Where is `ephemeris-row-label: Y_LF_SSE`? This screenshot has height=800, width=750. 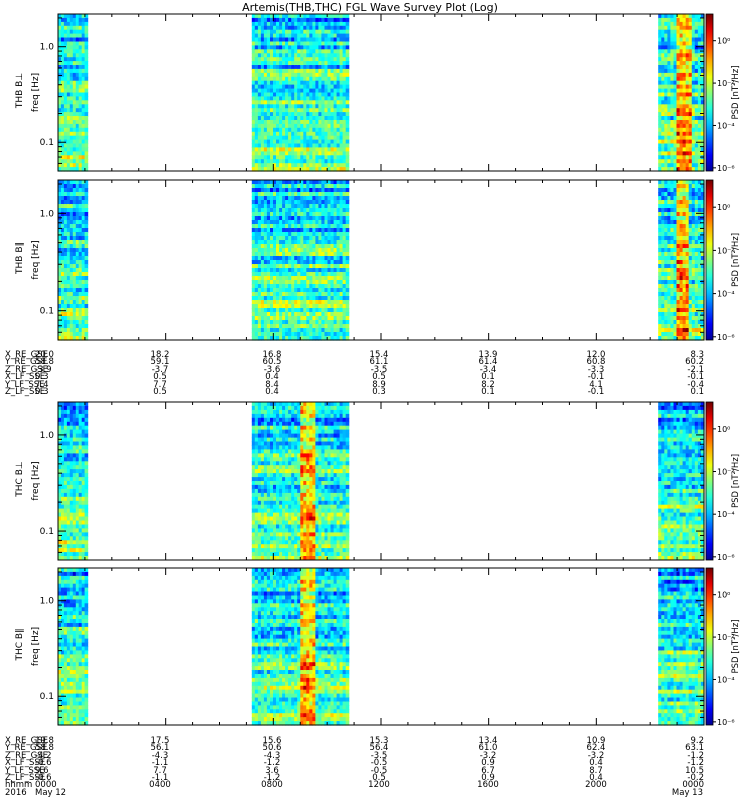 ephemeris-row-label: Y_LF_SSE is located at coordinates (25, 384).